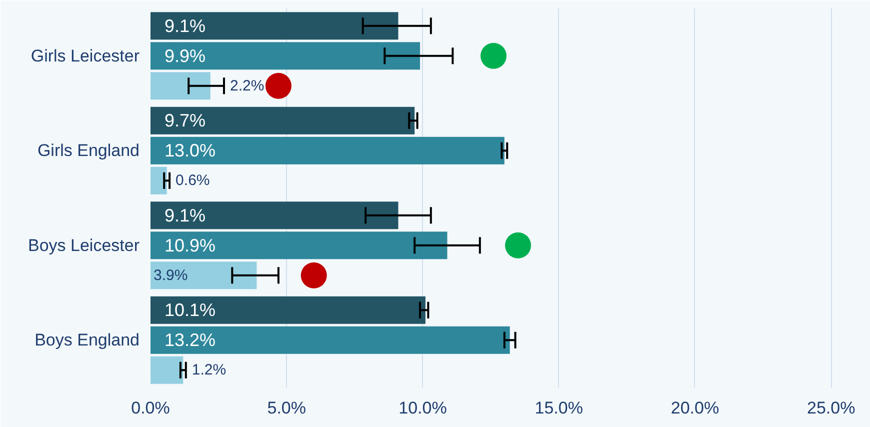 The image size is (870, 427). I want to click on data-label: 1.2%, so click(209, 370).